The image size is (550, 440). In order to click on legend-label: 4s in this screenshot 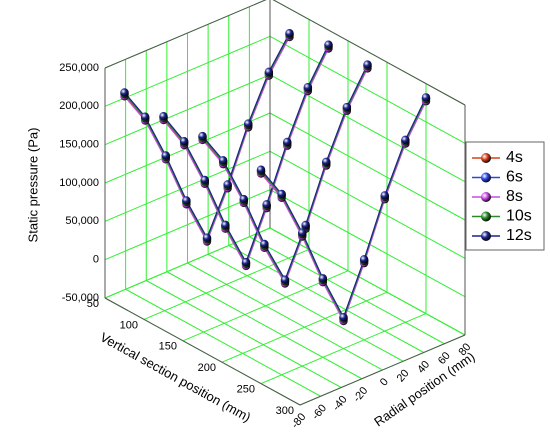, I will do `click(514, 157)`.